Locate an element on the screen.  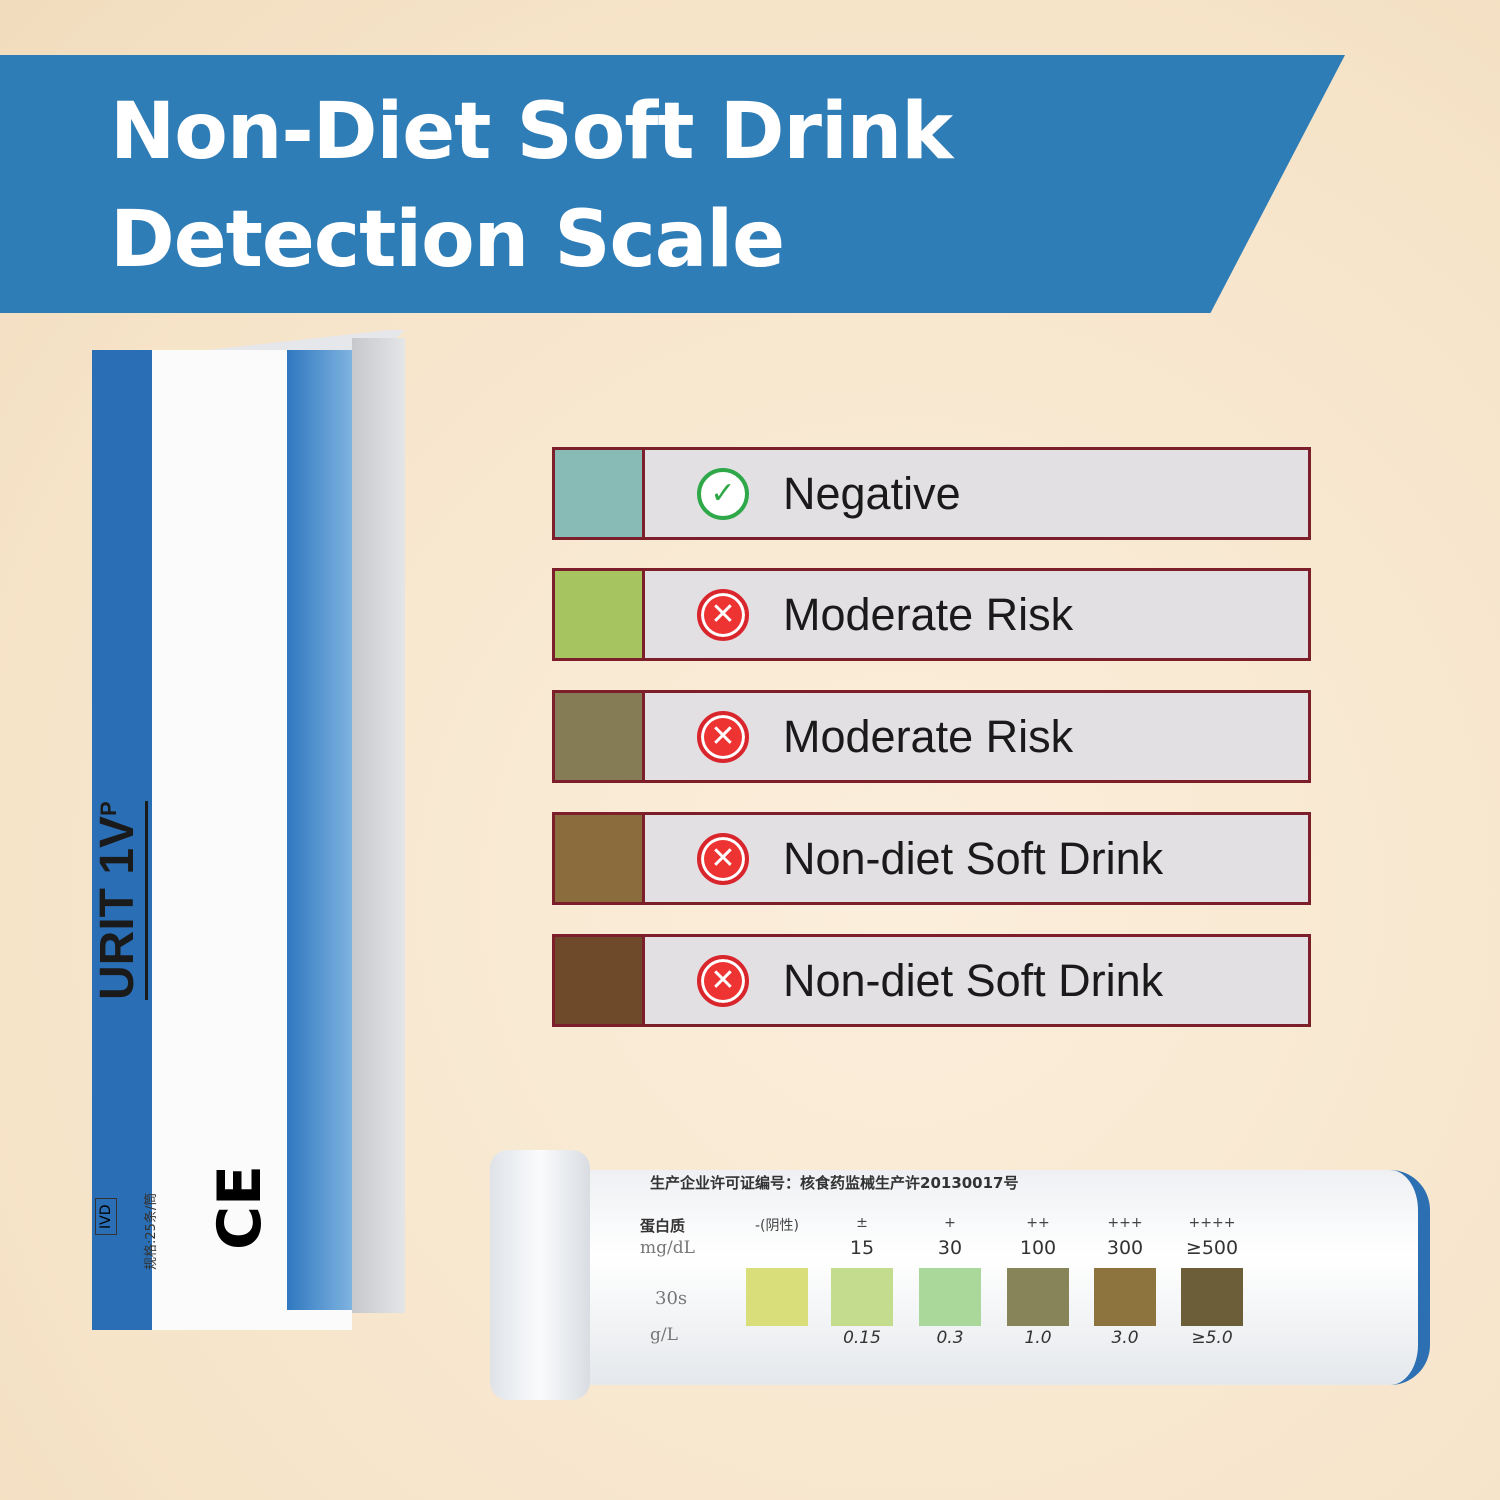
level-gl: 0.3 is located at coordinates (950, 1338).